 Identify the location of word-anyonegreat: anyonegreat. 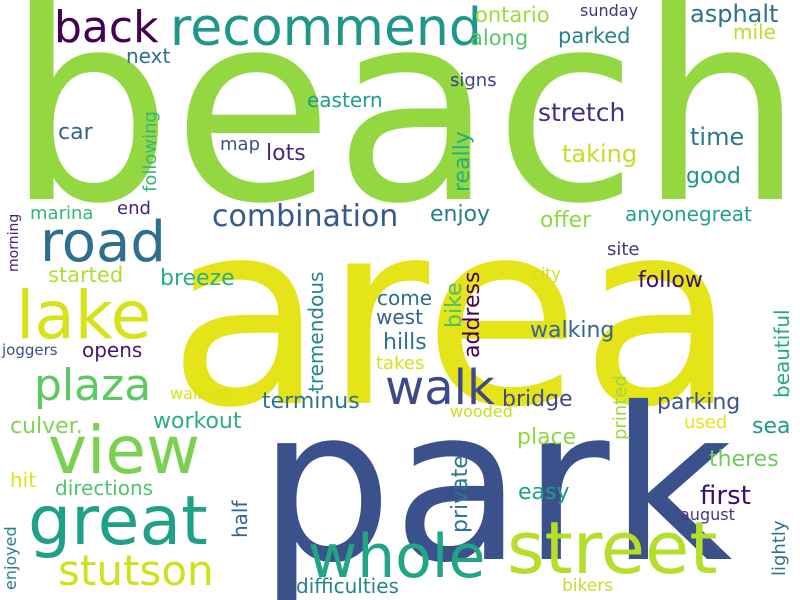
(688, 214).